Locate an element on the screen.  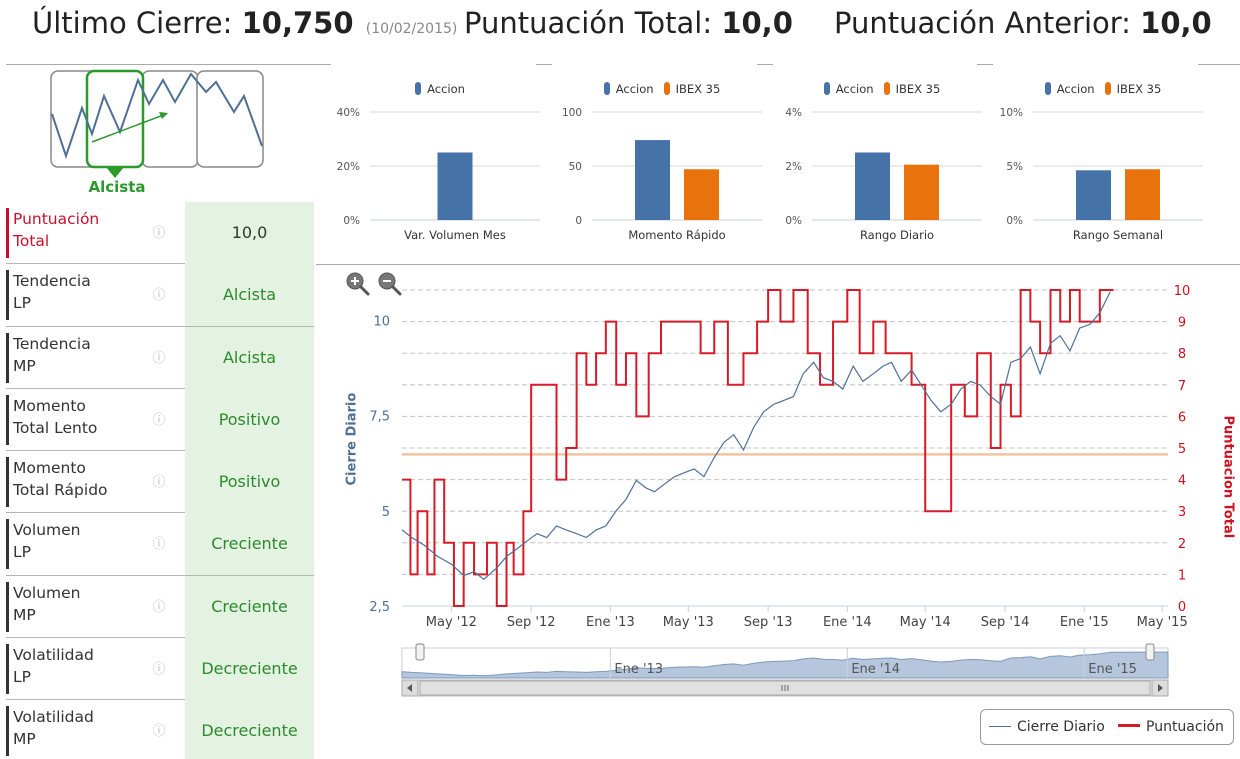
mini-plot: 0 50 100 is located at coordinates (662, 167).